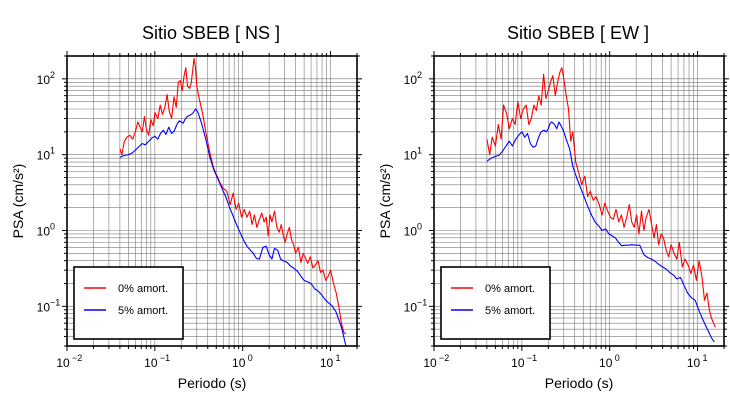 Image resolution: width=730 pixels, height=405 pixels. What do you see at coordinates (578, 33) in the screenshot?
I see `chart-title: Sitio SBEB [ EW ]` at bounding box center [578, 33].